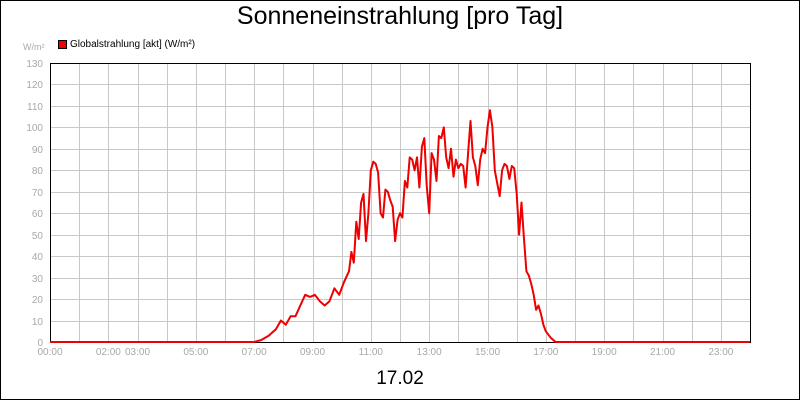 The width and height of the screenshot is (800, 400). Describe the element at coordinates (400, 16) in the screenshot. I see `chart-title: Sonneneinstrahlung [pro Tag]` at that location.